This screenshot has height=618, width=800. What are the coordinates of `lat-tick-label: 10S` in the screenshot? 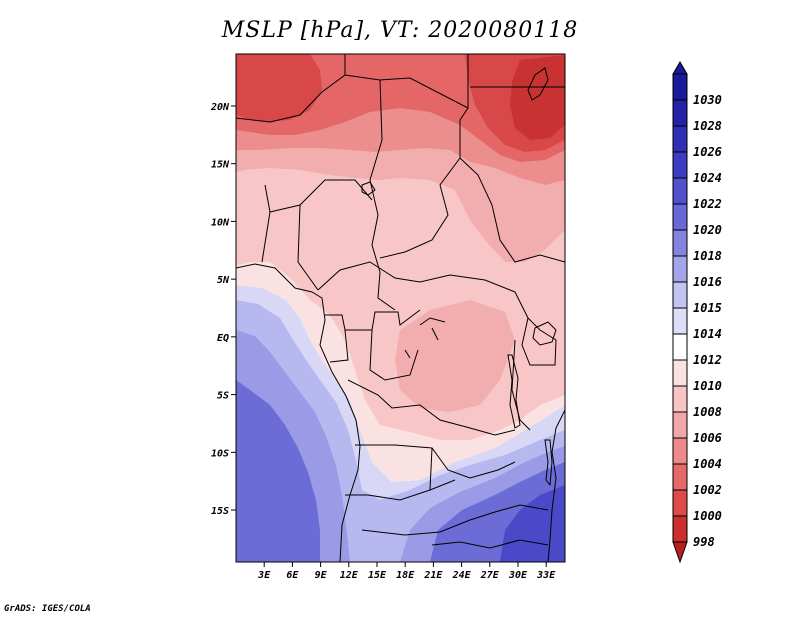 It's located at (220, 453).